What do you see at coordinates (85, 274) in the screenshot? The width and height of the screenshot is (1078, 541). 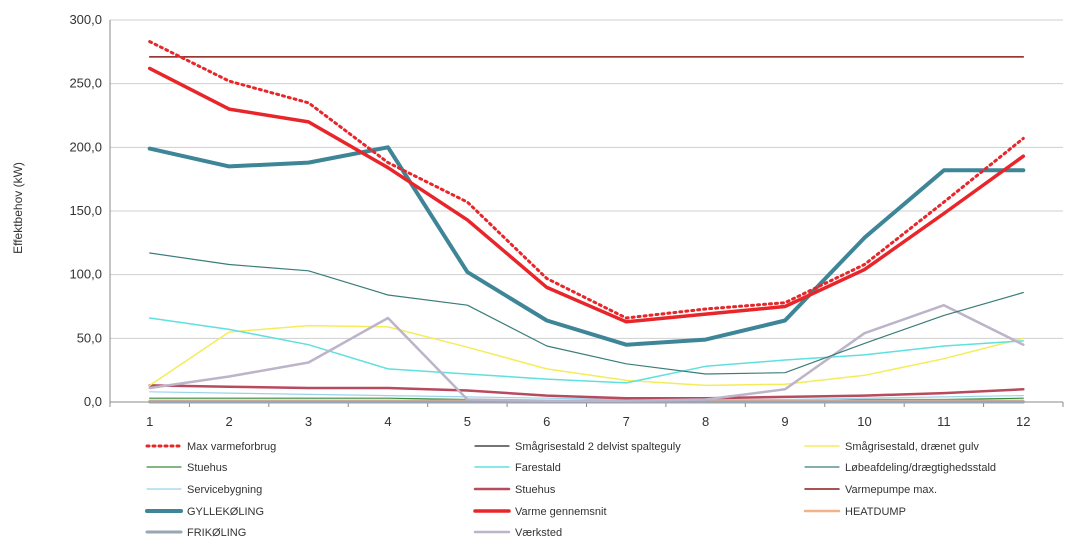 I see `y-tick-label: 100,0` at bounding box center [85, 274].